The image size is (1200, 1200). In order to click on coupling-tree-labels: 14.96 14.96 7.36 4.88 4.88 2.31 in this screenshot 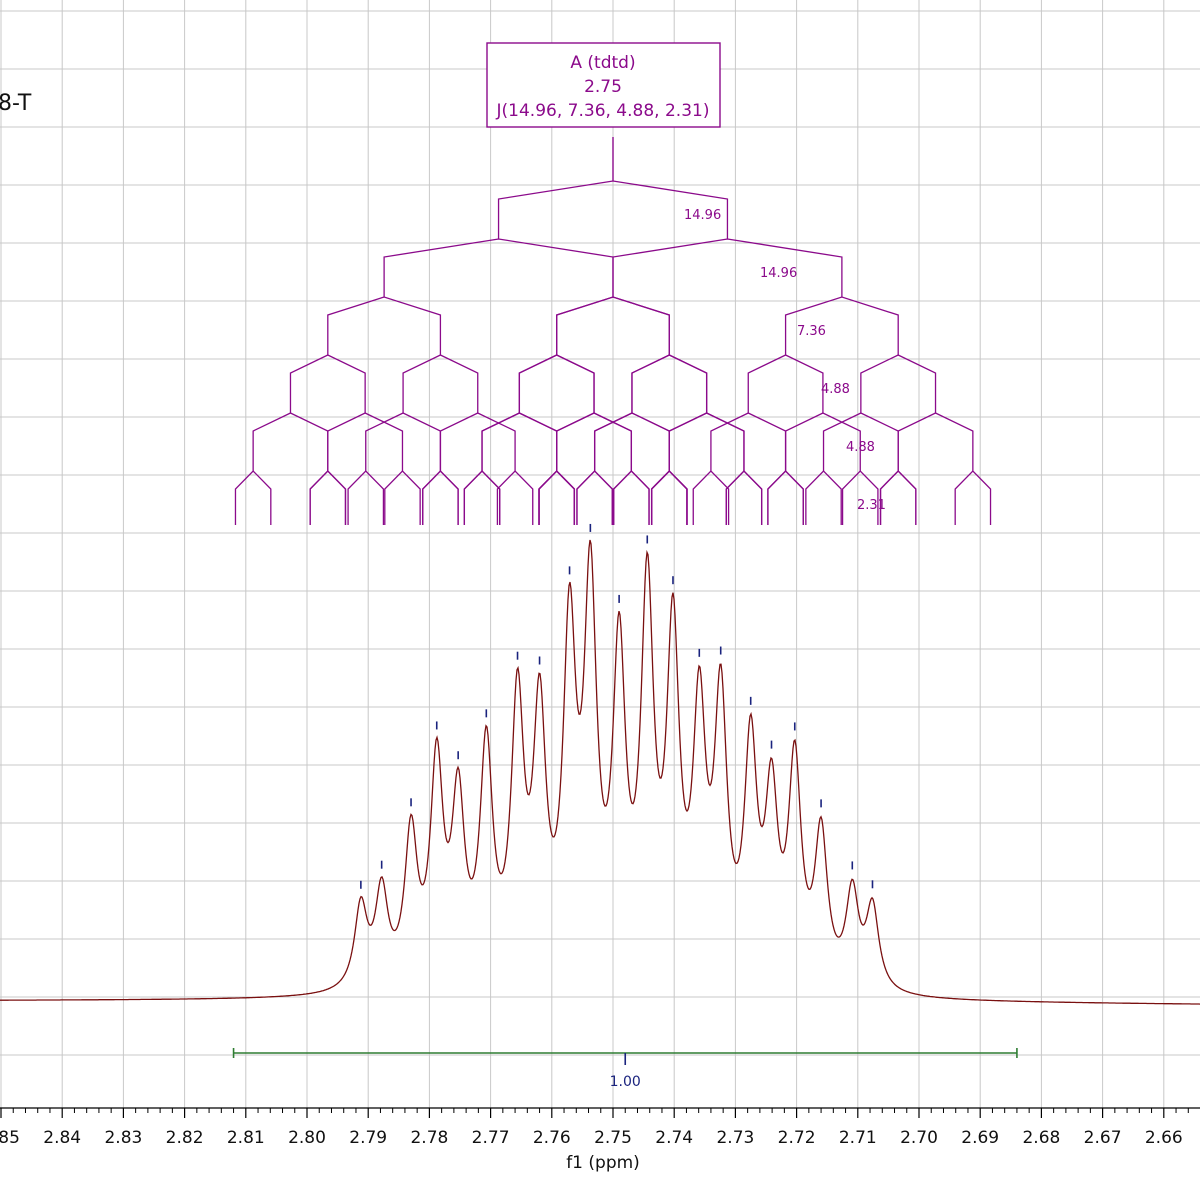, I will do `click(785, 360)`.